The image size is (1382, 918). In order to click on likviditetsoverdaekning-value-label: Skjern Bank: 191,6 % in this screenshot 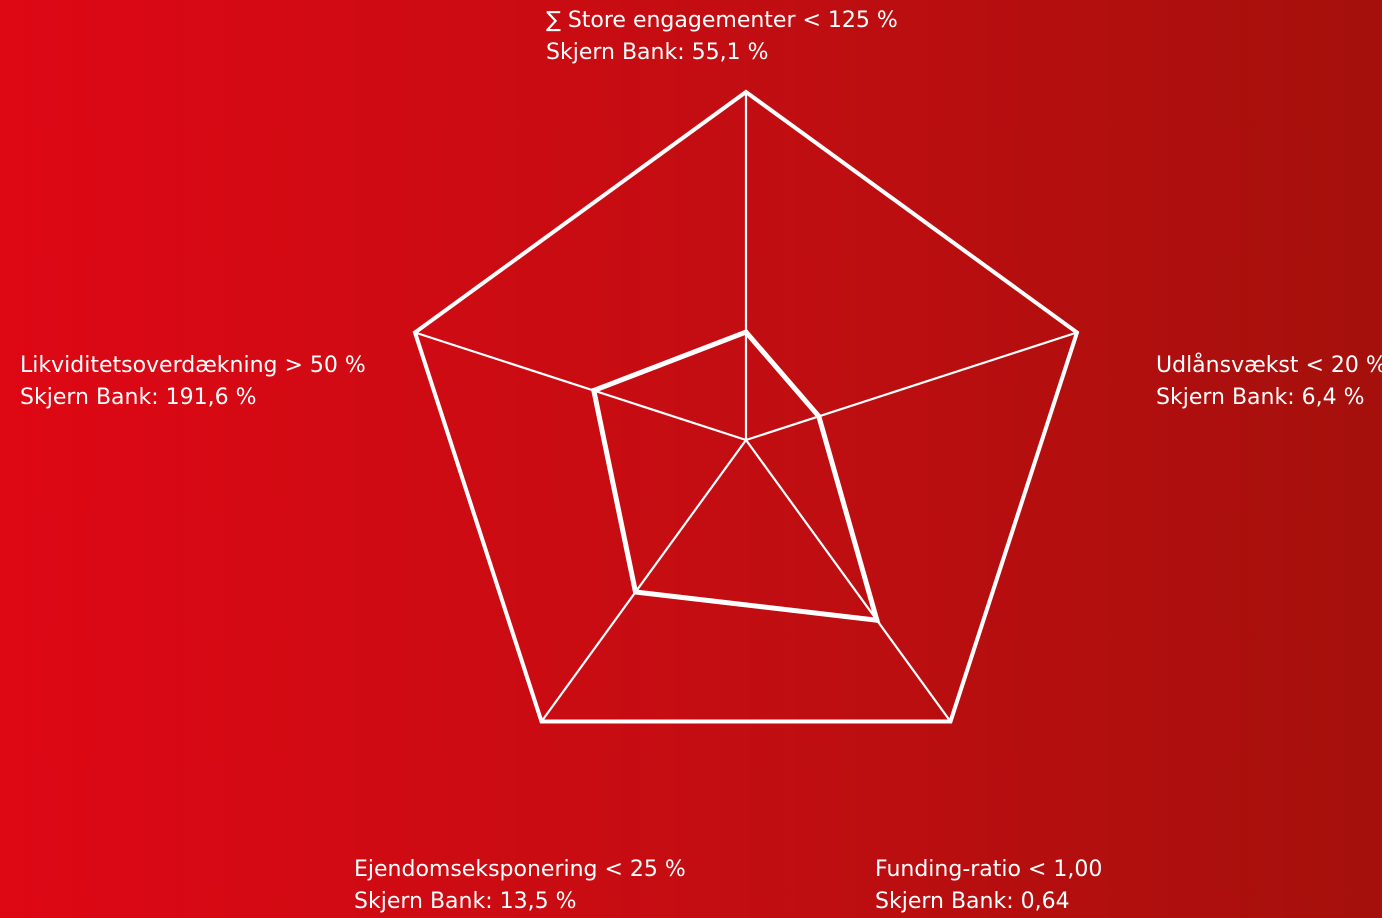, I will do `click(138, 397)`.